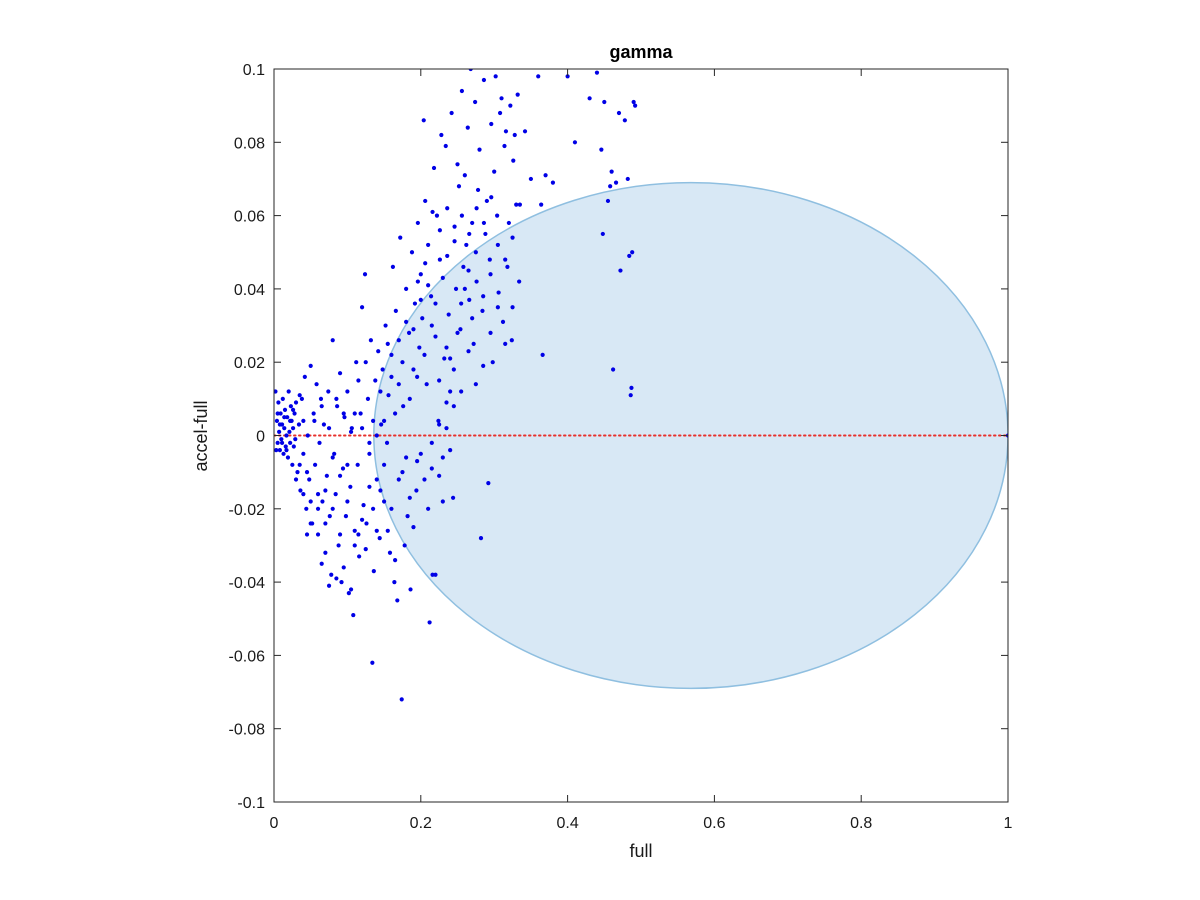 This screenshot has height=900, width=1200. I want to click on y-tick-label: -0.06, so click(247, 656).